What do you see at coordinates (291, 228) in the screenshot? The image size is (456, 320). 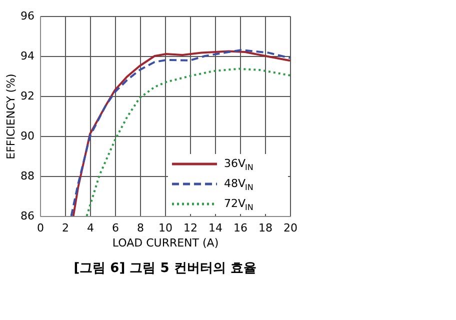 I see `x-tick-label: 20` at bounding box center [291, 228].